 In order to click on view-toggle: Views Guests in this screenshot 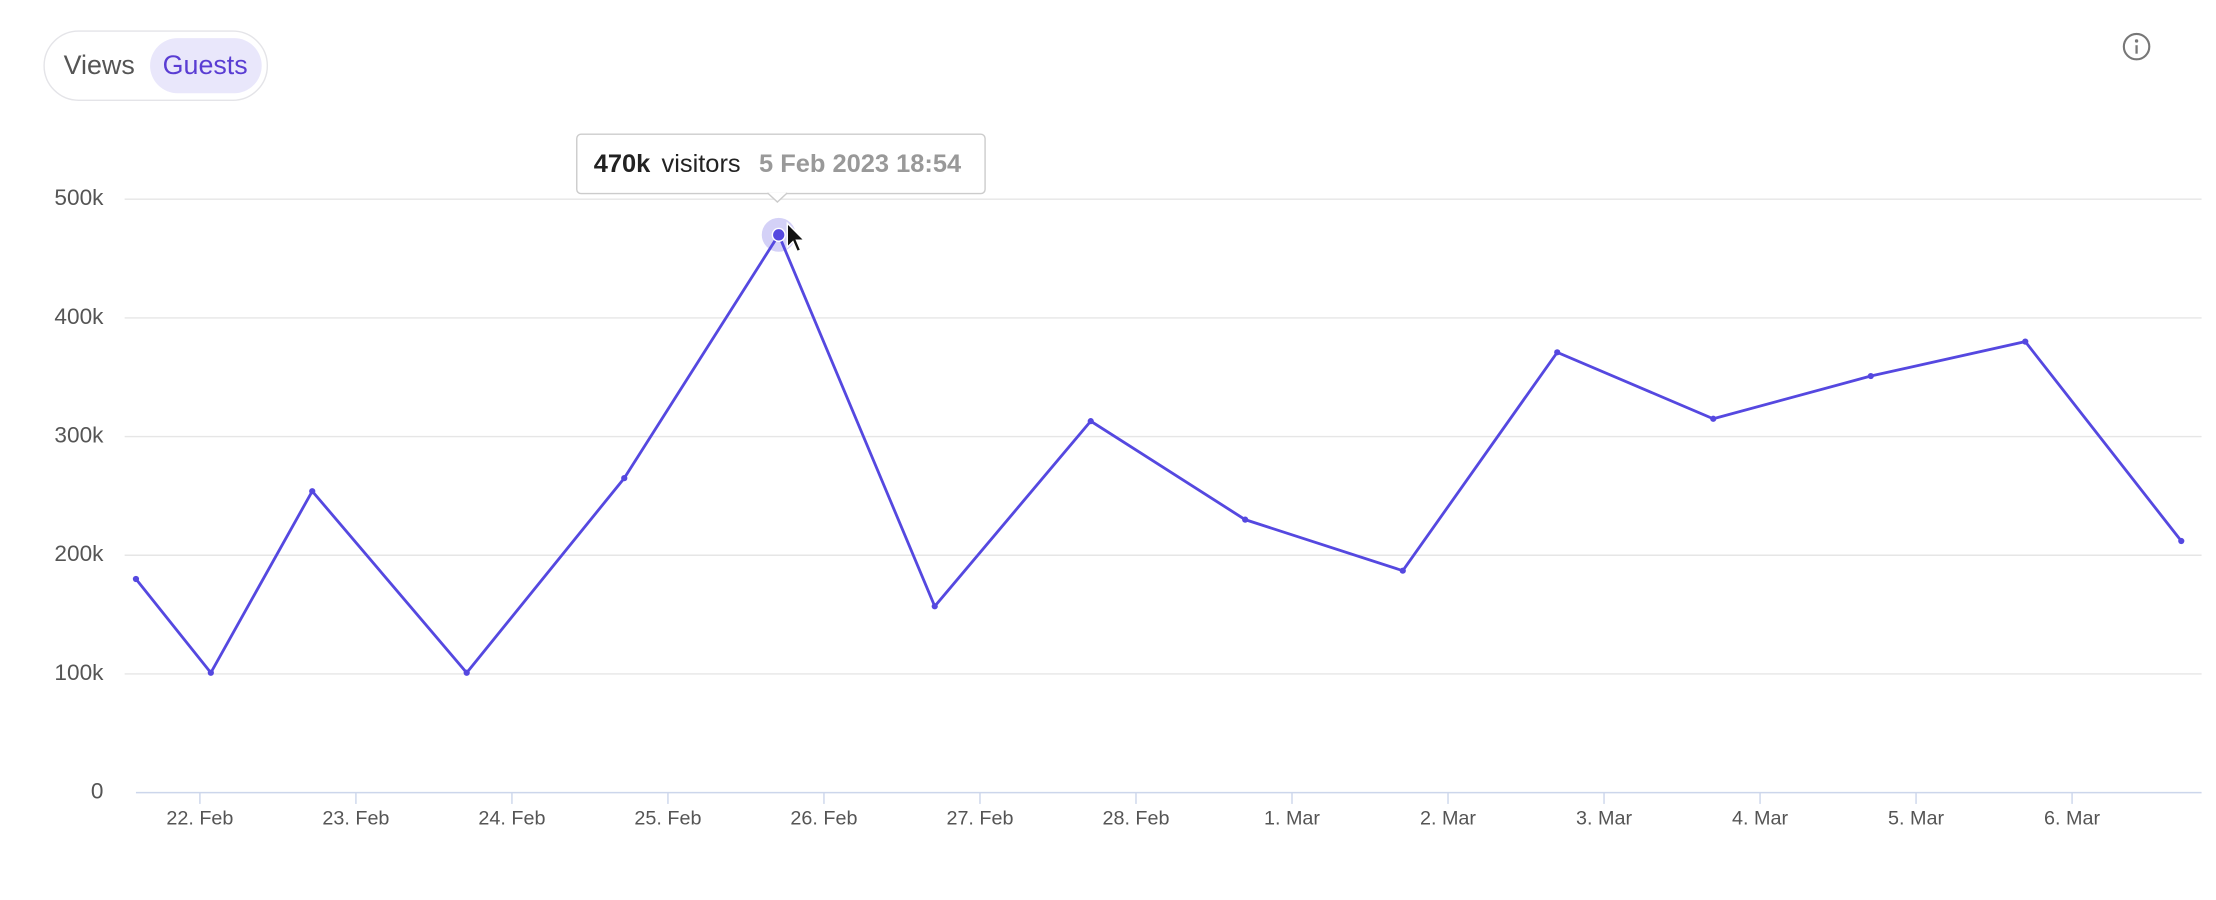, I will do `click(156, 66)`.